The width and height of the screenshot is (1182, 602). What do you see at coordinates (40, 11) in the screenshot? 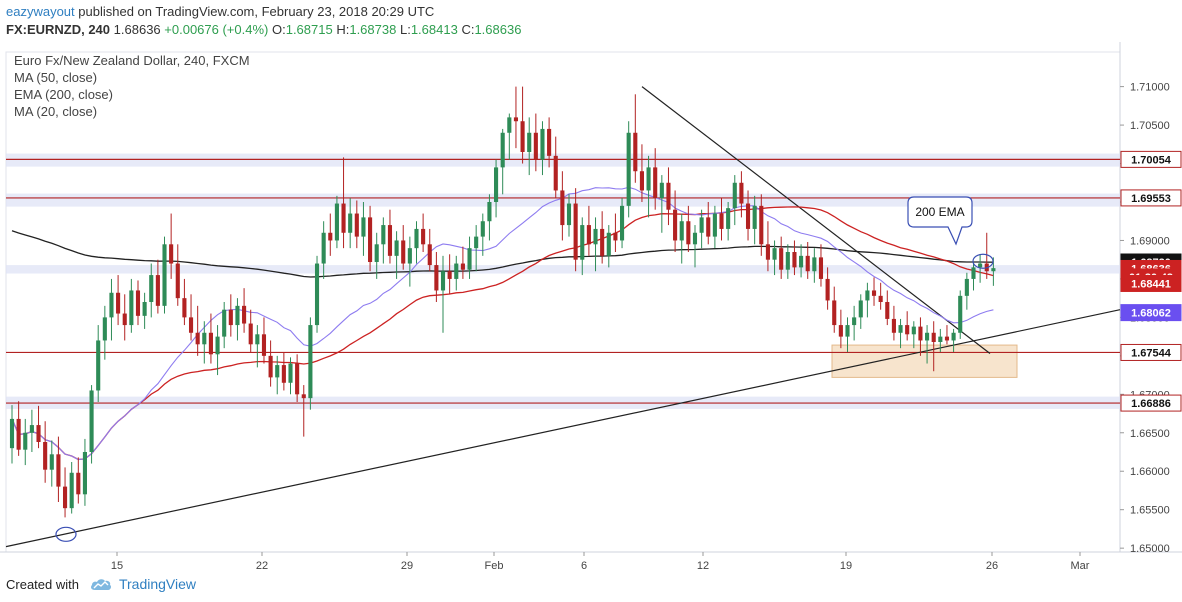
I see `author-link: eazywayout` at bounding box center [40, 11].